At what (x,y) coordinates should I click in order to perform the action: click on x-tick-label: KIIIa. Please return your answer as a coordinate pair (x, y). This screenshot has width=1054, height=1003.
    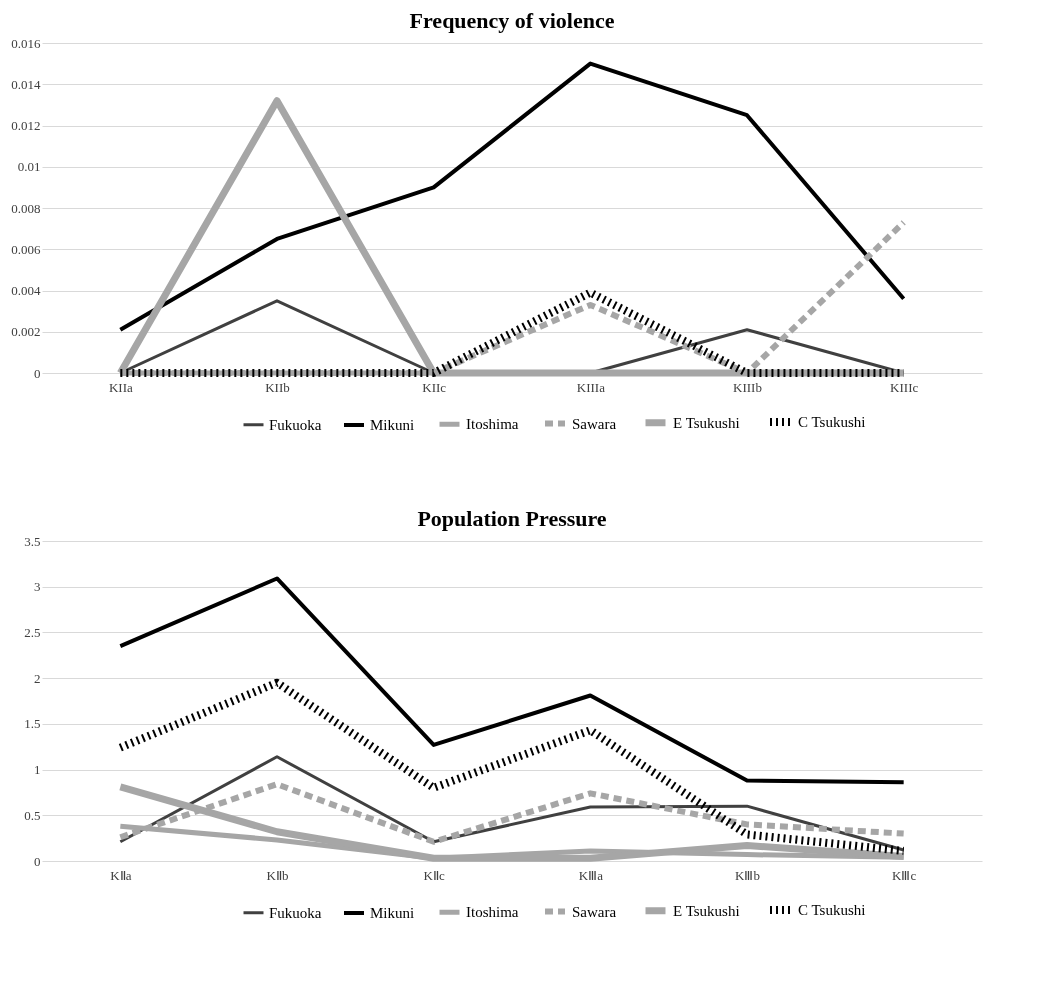
    Looking at the image, I should click on (591, 387).